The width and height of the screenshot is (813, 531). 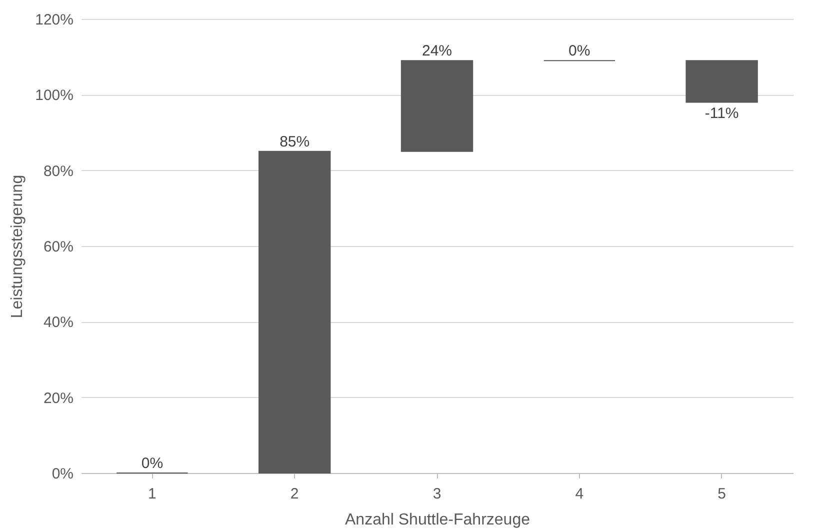 What do you see at coordinates (437, 520) in the screenshot?
I see `x-axis-title: Anzahl Shuttle-Fahrzeuge` at bounding box center [437, 520].